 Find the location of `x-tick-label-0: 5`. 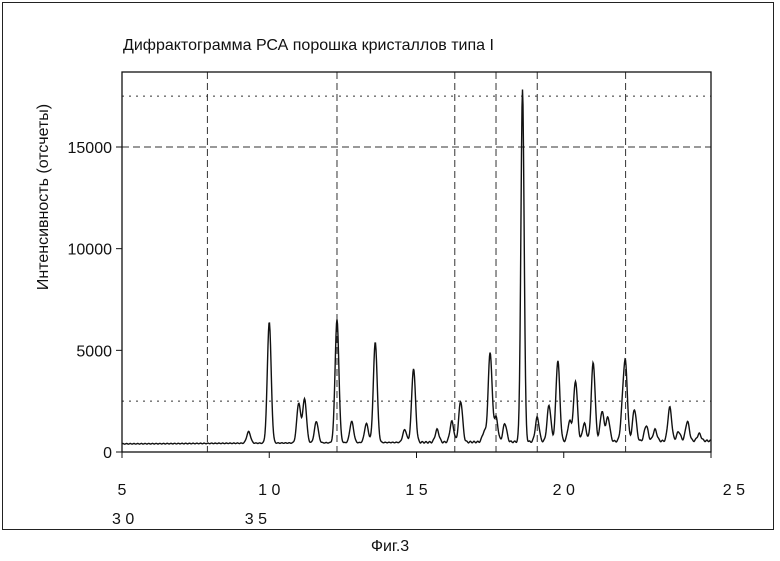

x-tick-label-0: 5 is located at coordinates (122, 490).